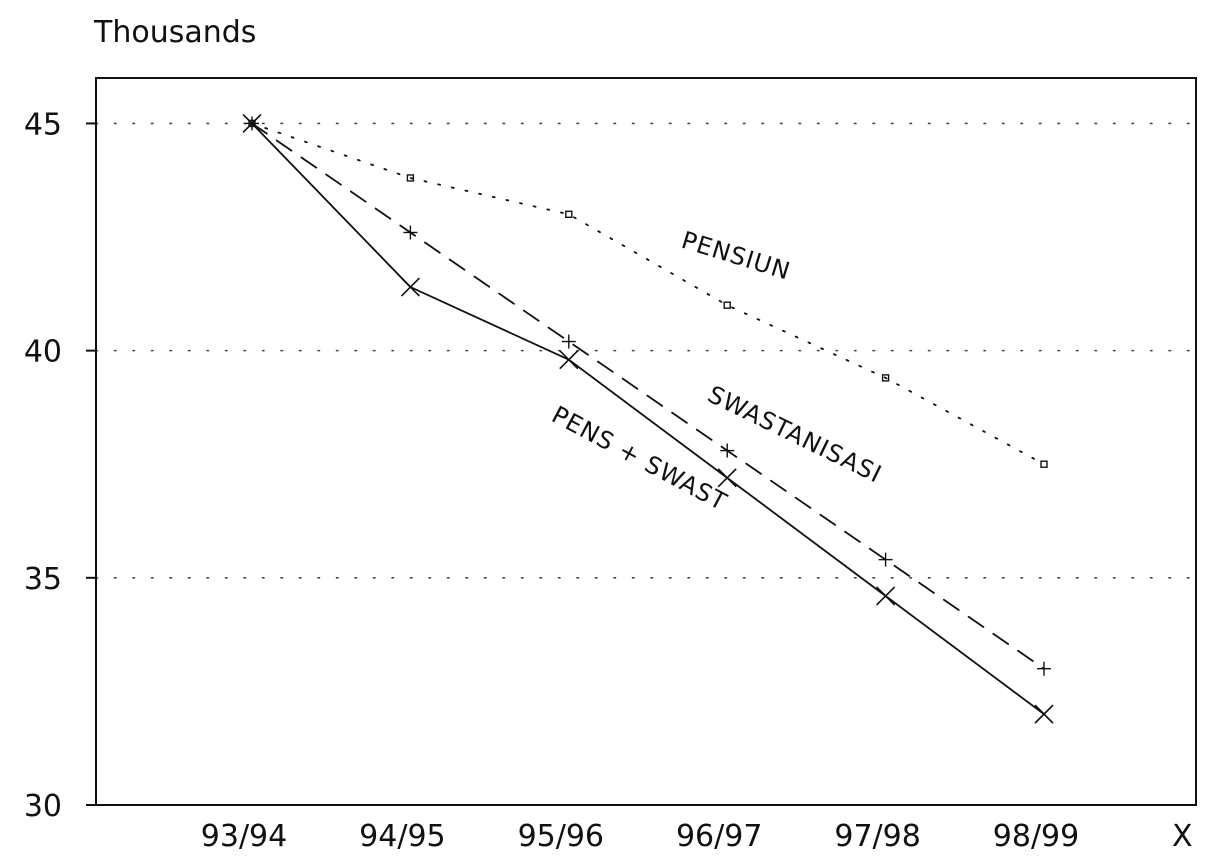  What do you see at coordinates (43, 806) in the screenshot?
I see `y-tick-label: 30` at bounding box center [43, 806].